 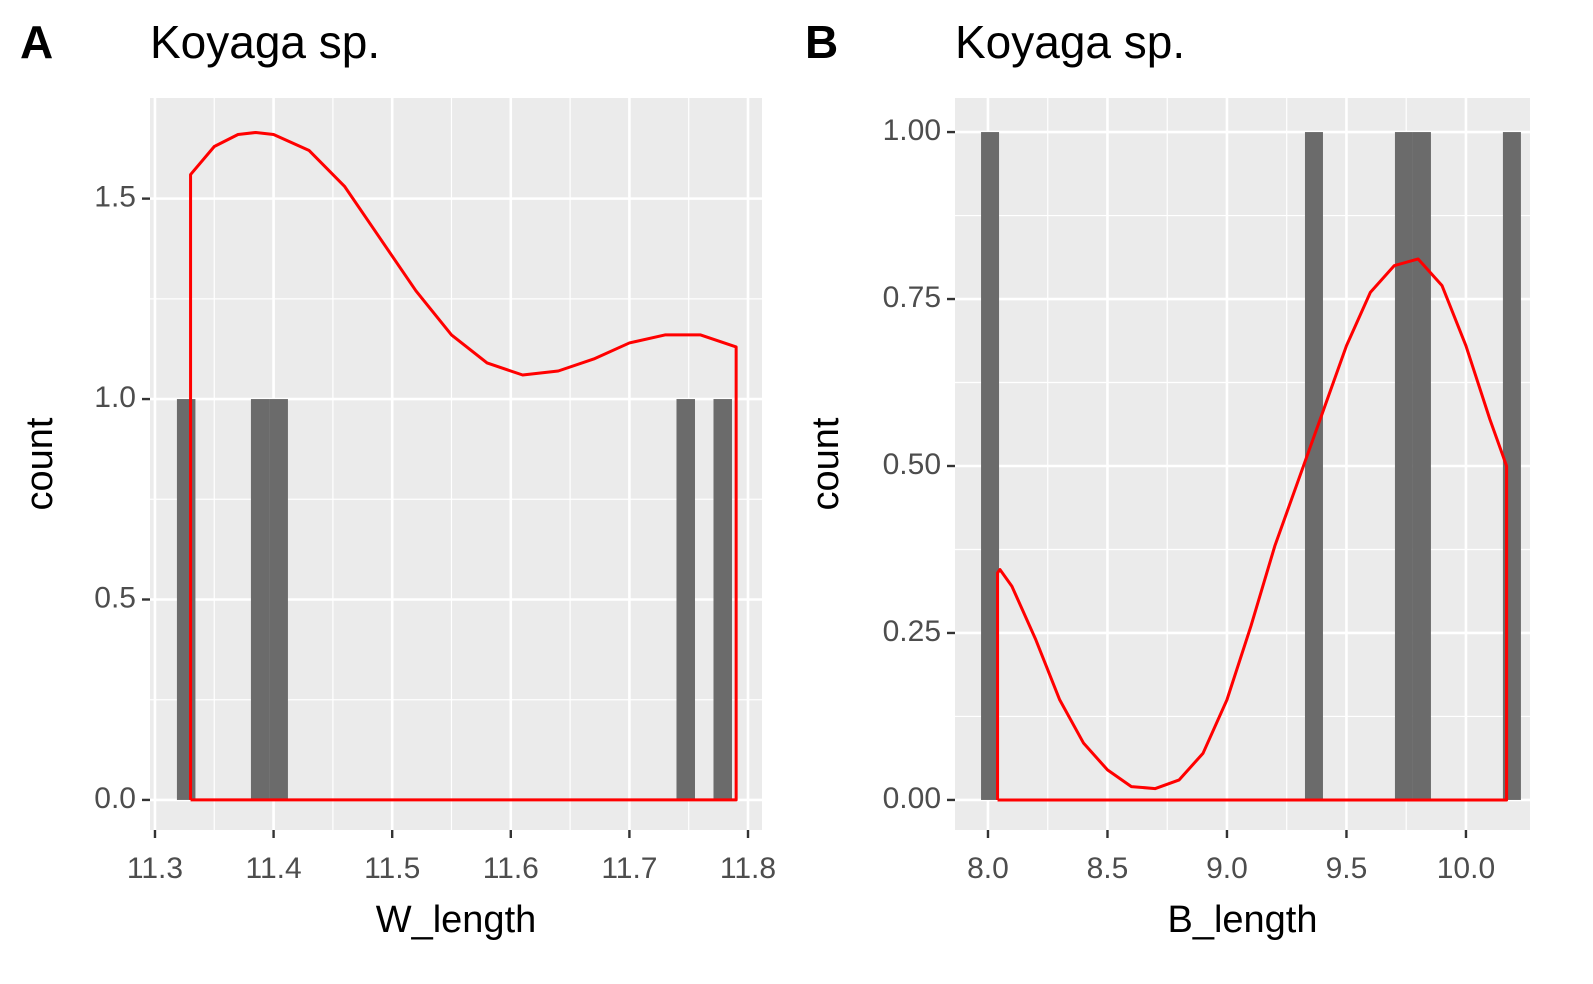 I want to click on y-tick-label: 0.75, so click(x=912, y=297).